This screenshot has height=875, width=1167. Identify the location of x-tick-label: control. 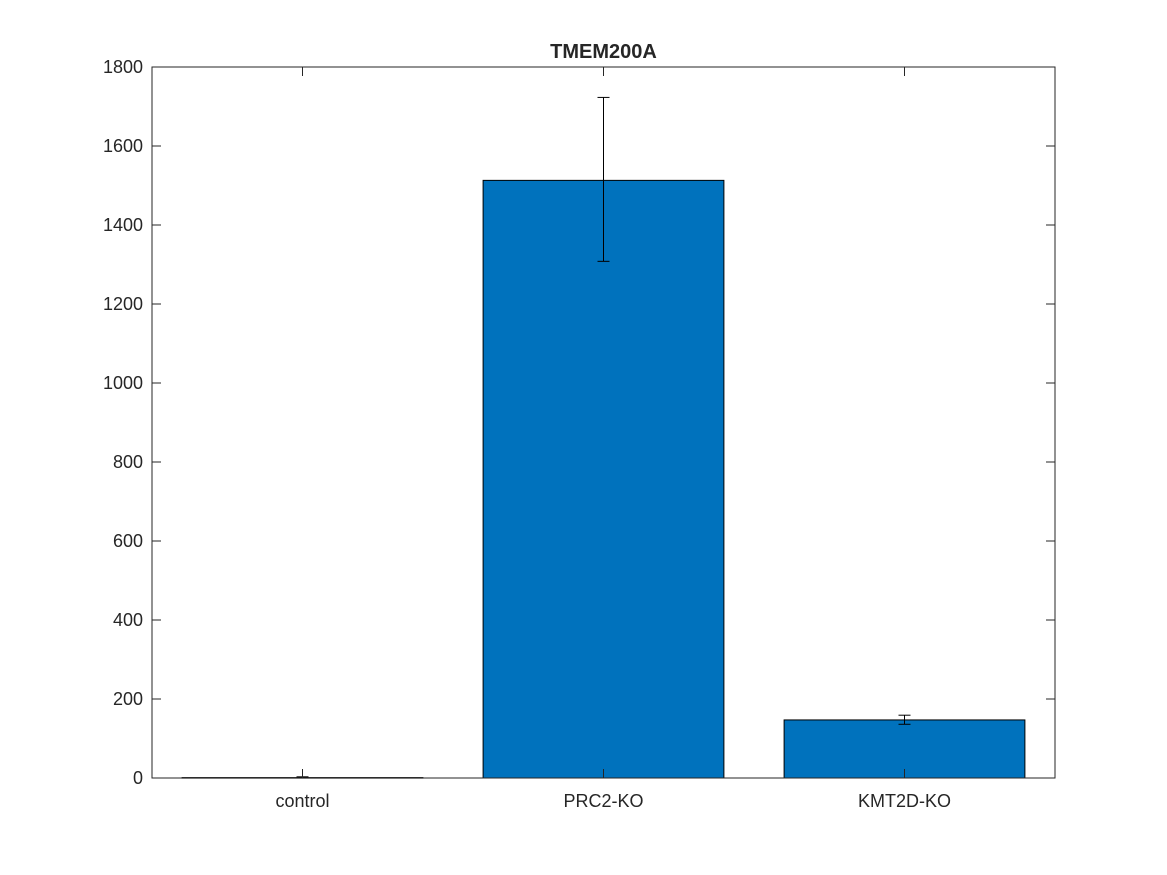
(302, 801).